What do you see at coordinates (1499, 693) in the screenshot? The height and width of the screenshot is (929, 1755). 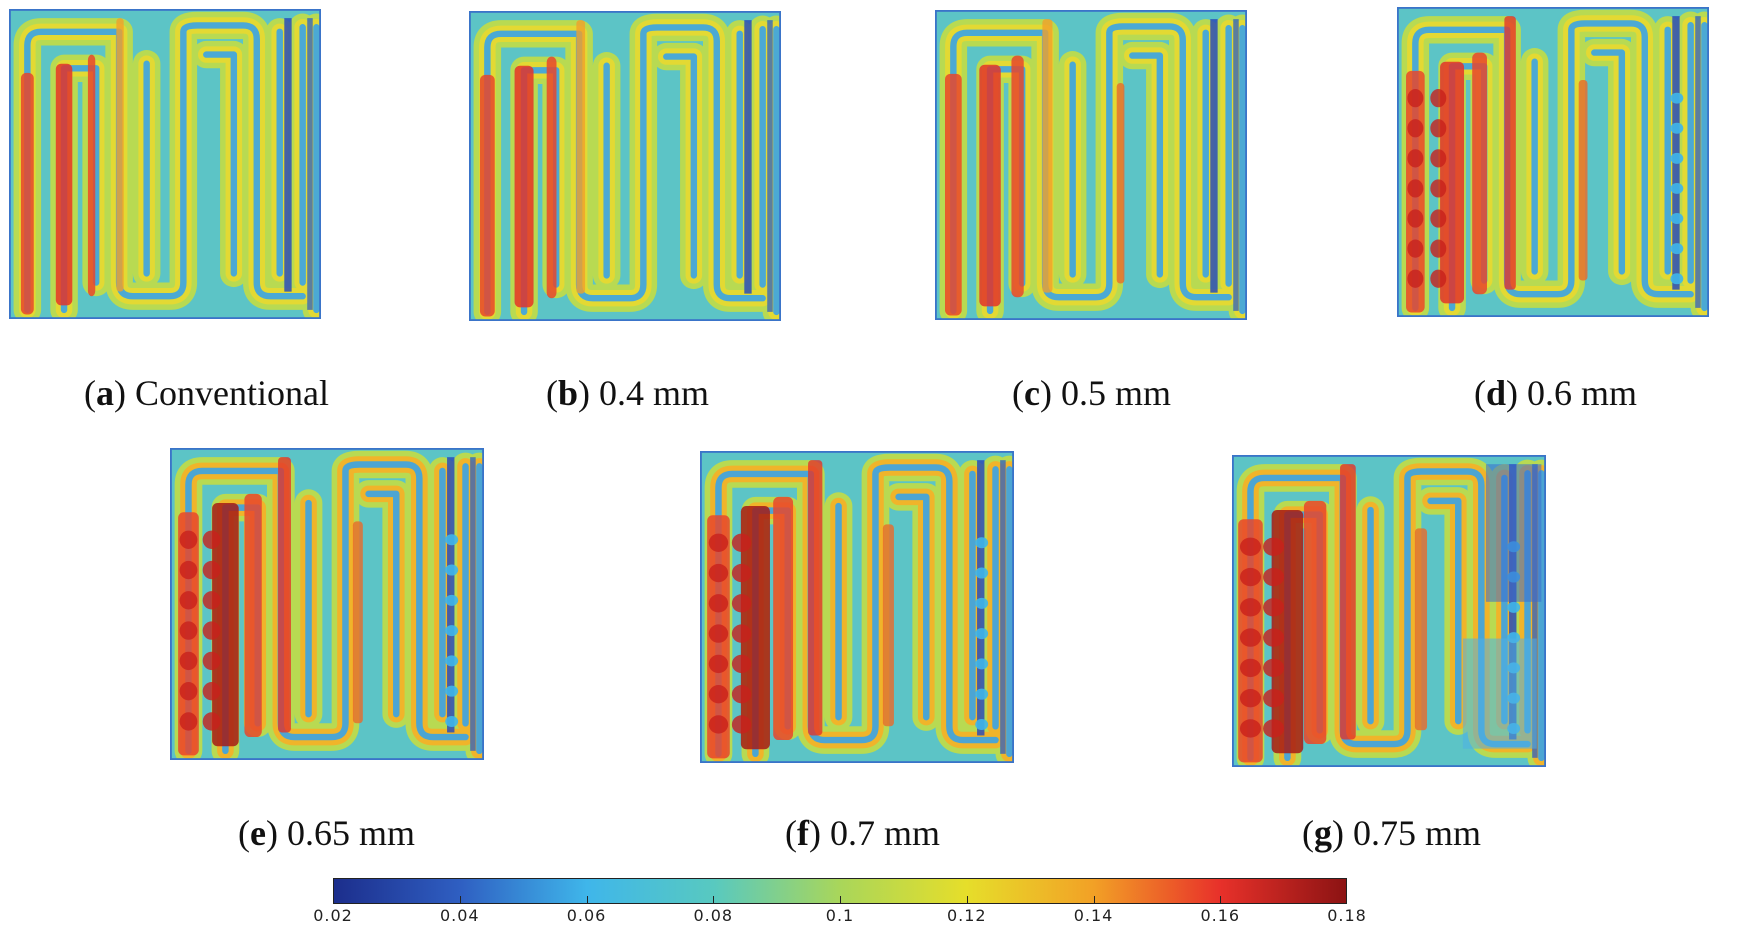 I see `cool-region` at bounding box center [1499, 693].